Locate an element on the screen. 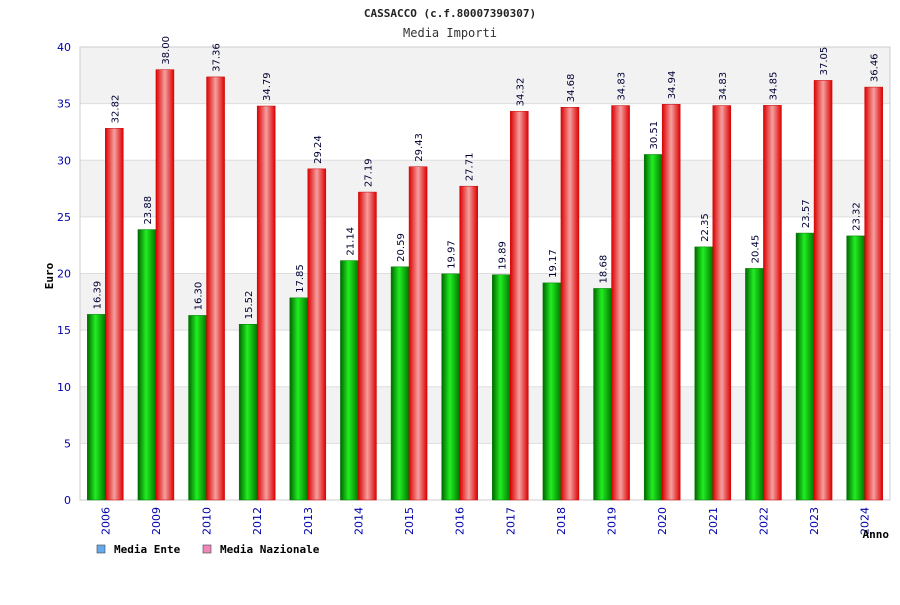 This screenshot has width=900, height=605. value-label-media-nazionale: 34.94 is located at coordinates (672, 85).